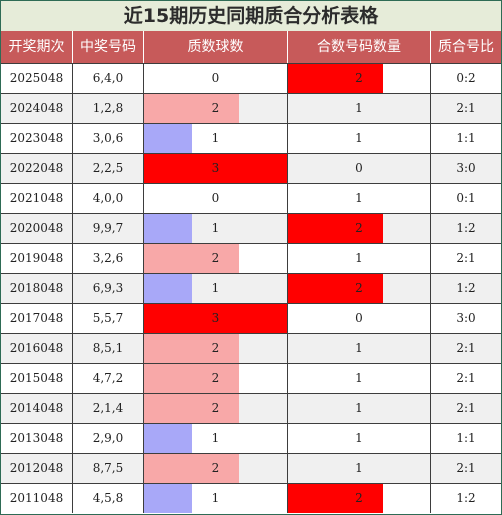  What do you see at coordinates (466, 78) in the screenshot?
I see `ratio-cell-text: 0:2` at bounding box center [466, 78].